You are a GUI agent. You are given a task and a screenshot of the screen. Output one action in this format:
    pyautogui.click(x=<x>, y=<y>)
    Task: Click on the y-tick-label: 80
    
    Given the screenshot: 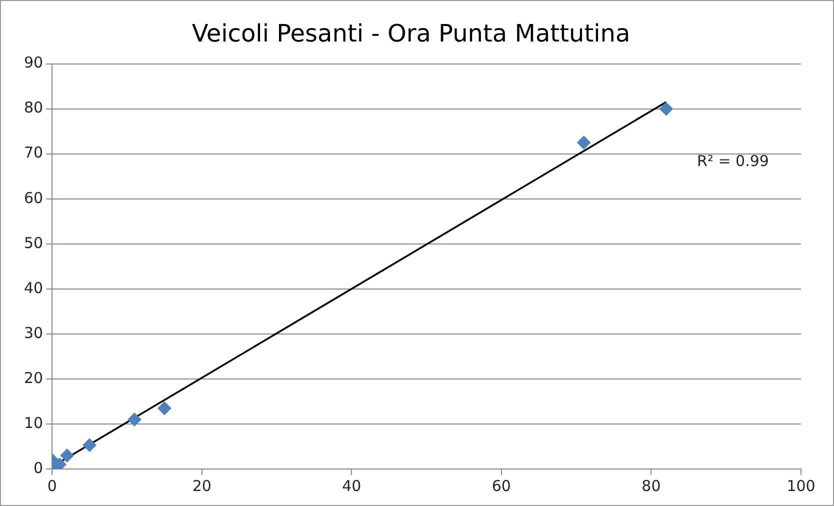 What is the action you would take?
    pyautogui.click(x=34, y=107)
    